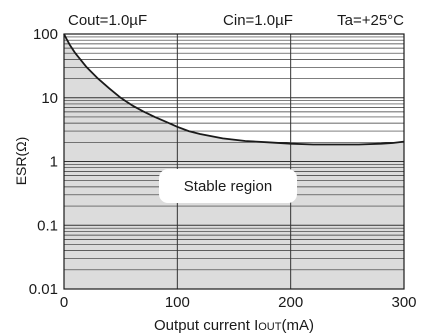  I want to click on x-tick-label: 100, so click(177, 302).